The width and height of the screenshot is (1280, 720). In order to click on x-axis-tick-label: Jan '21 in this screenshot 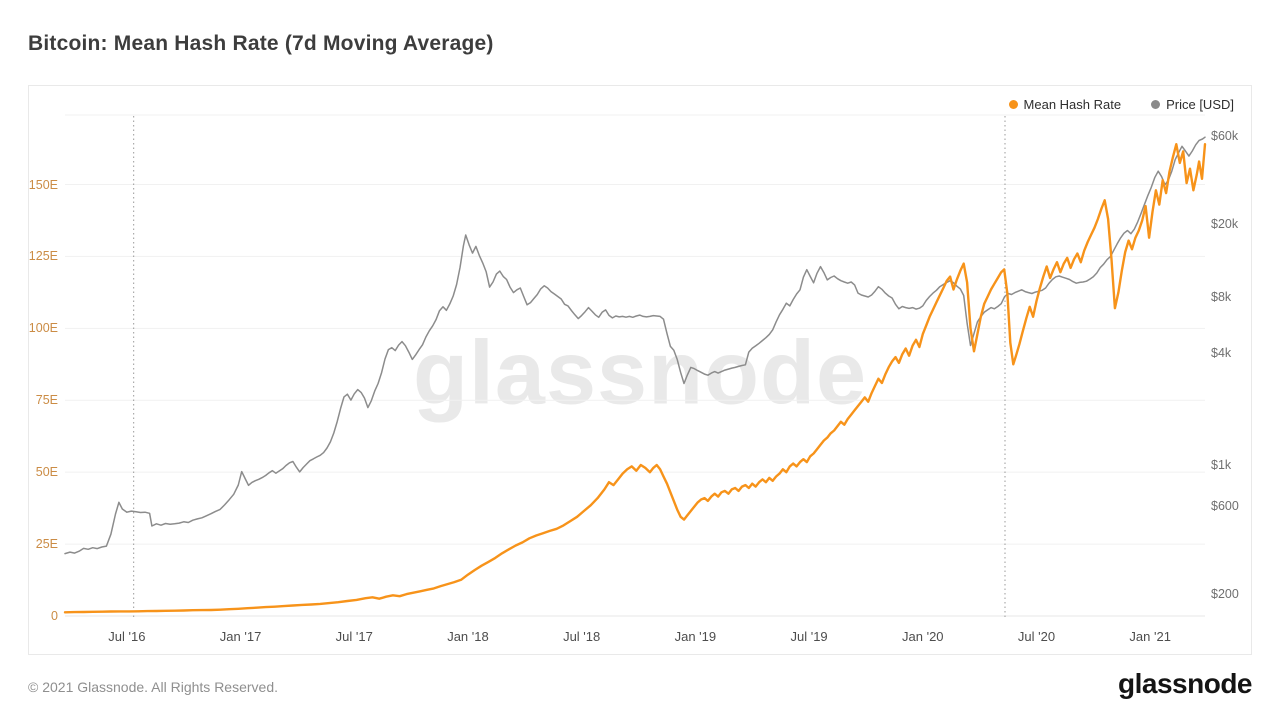, I will do `click(1150, 636)`.